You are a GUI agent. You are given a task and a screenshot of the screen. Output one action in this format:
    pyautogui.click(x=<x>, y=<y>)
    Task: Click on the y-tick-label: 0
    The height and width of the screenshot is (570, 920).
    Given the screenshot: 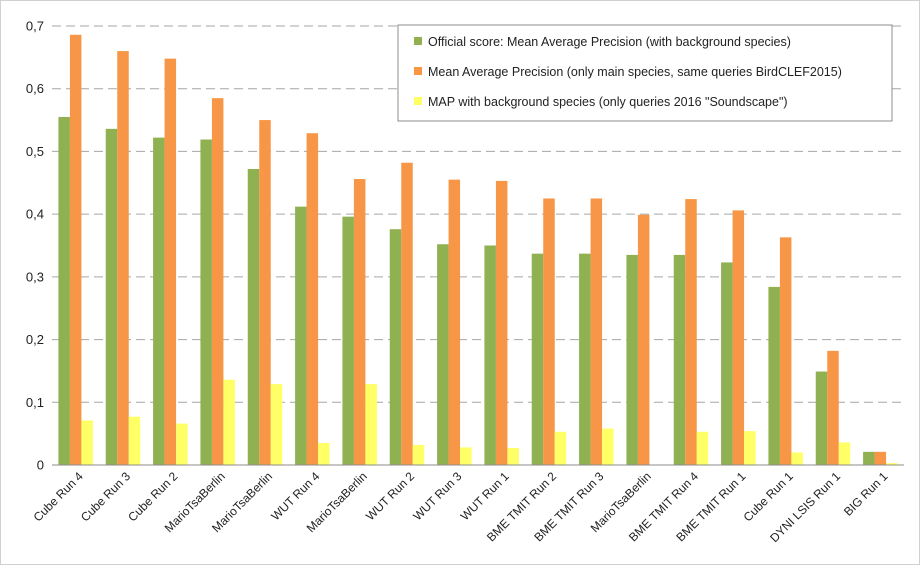 What is the action you would take?
    pyautogui.click(x=40, y=465)
    